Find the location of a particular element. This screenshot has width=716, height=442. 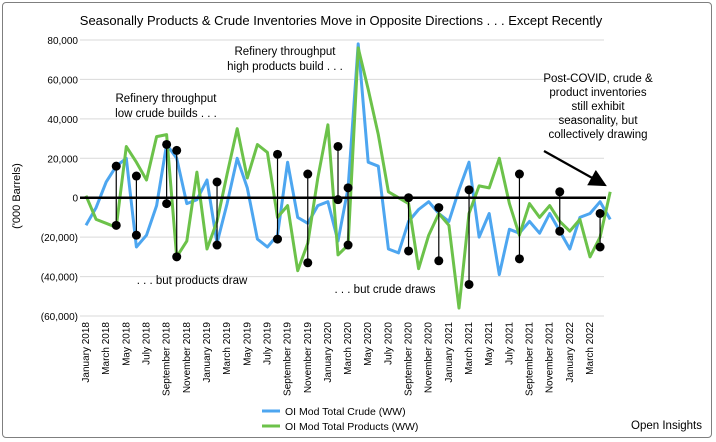

x-tick-label: September 2018 is located at coordinates (167, 359).